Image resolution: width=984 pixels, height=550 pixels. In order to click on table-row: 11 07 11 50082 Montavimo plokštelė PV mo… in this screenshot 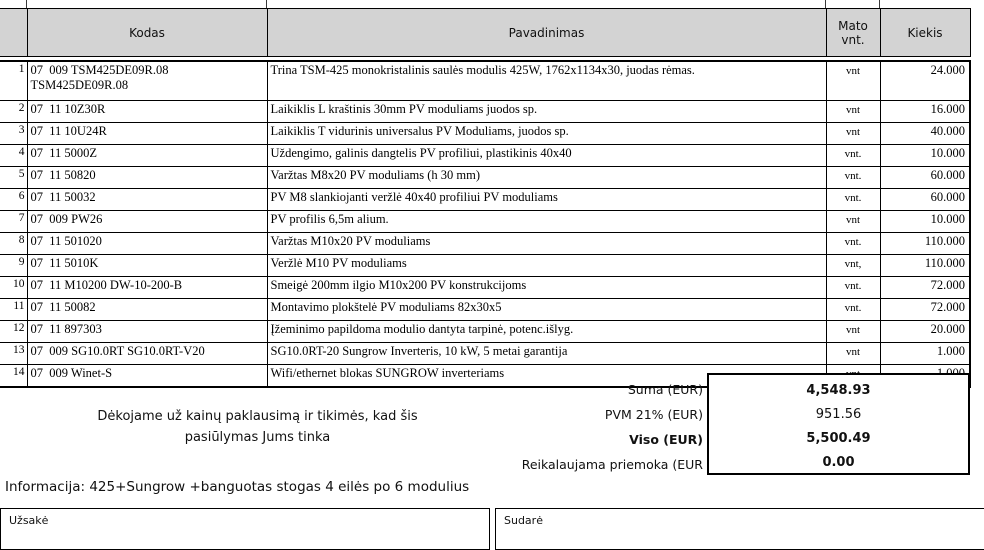, I will do `click(485, 309)`.